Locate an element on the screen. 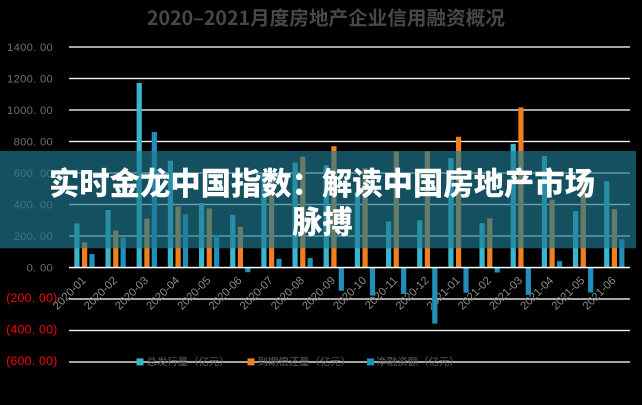 The image size is (642, 405). svg-text: (600. 00) is located at coordinates (31, 361).